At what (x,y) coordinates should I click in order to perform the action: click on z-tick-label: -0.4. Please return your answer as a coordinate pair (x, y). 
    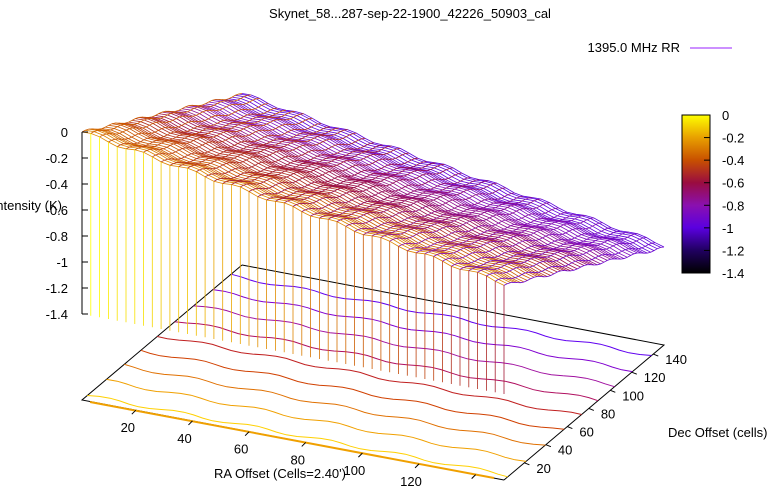
    Looking at the image, I should click on (57, 184).